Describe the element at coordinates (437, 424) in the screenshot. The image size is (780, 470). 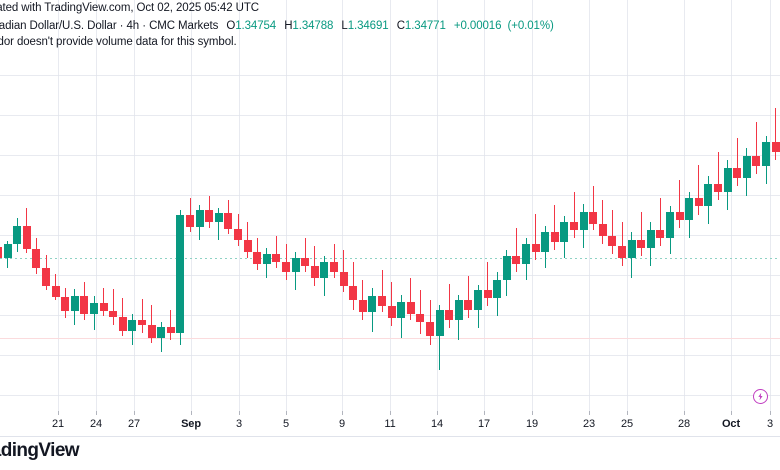
I see `time-axis-label: 14` at that location.